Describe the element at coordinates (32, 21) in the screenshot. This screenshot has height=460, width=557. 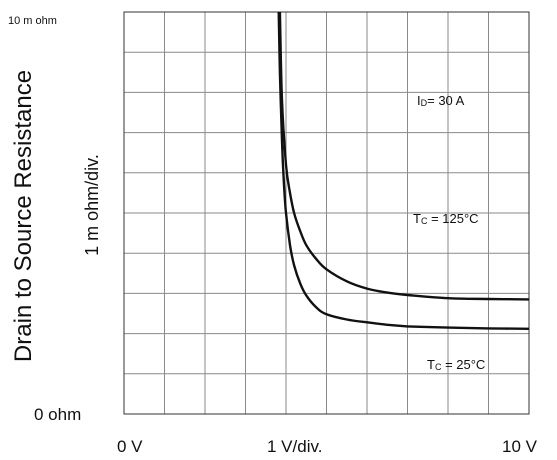
I see `y-tick-label-max: 10 m ohm` at that location.